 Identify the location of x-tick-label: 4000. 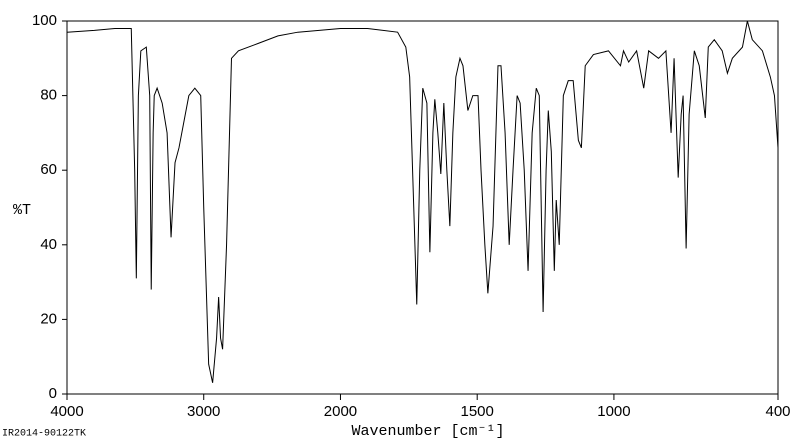
(66, 411).